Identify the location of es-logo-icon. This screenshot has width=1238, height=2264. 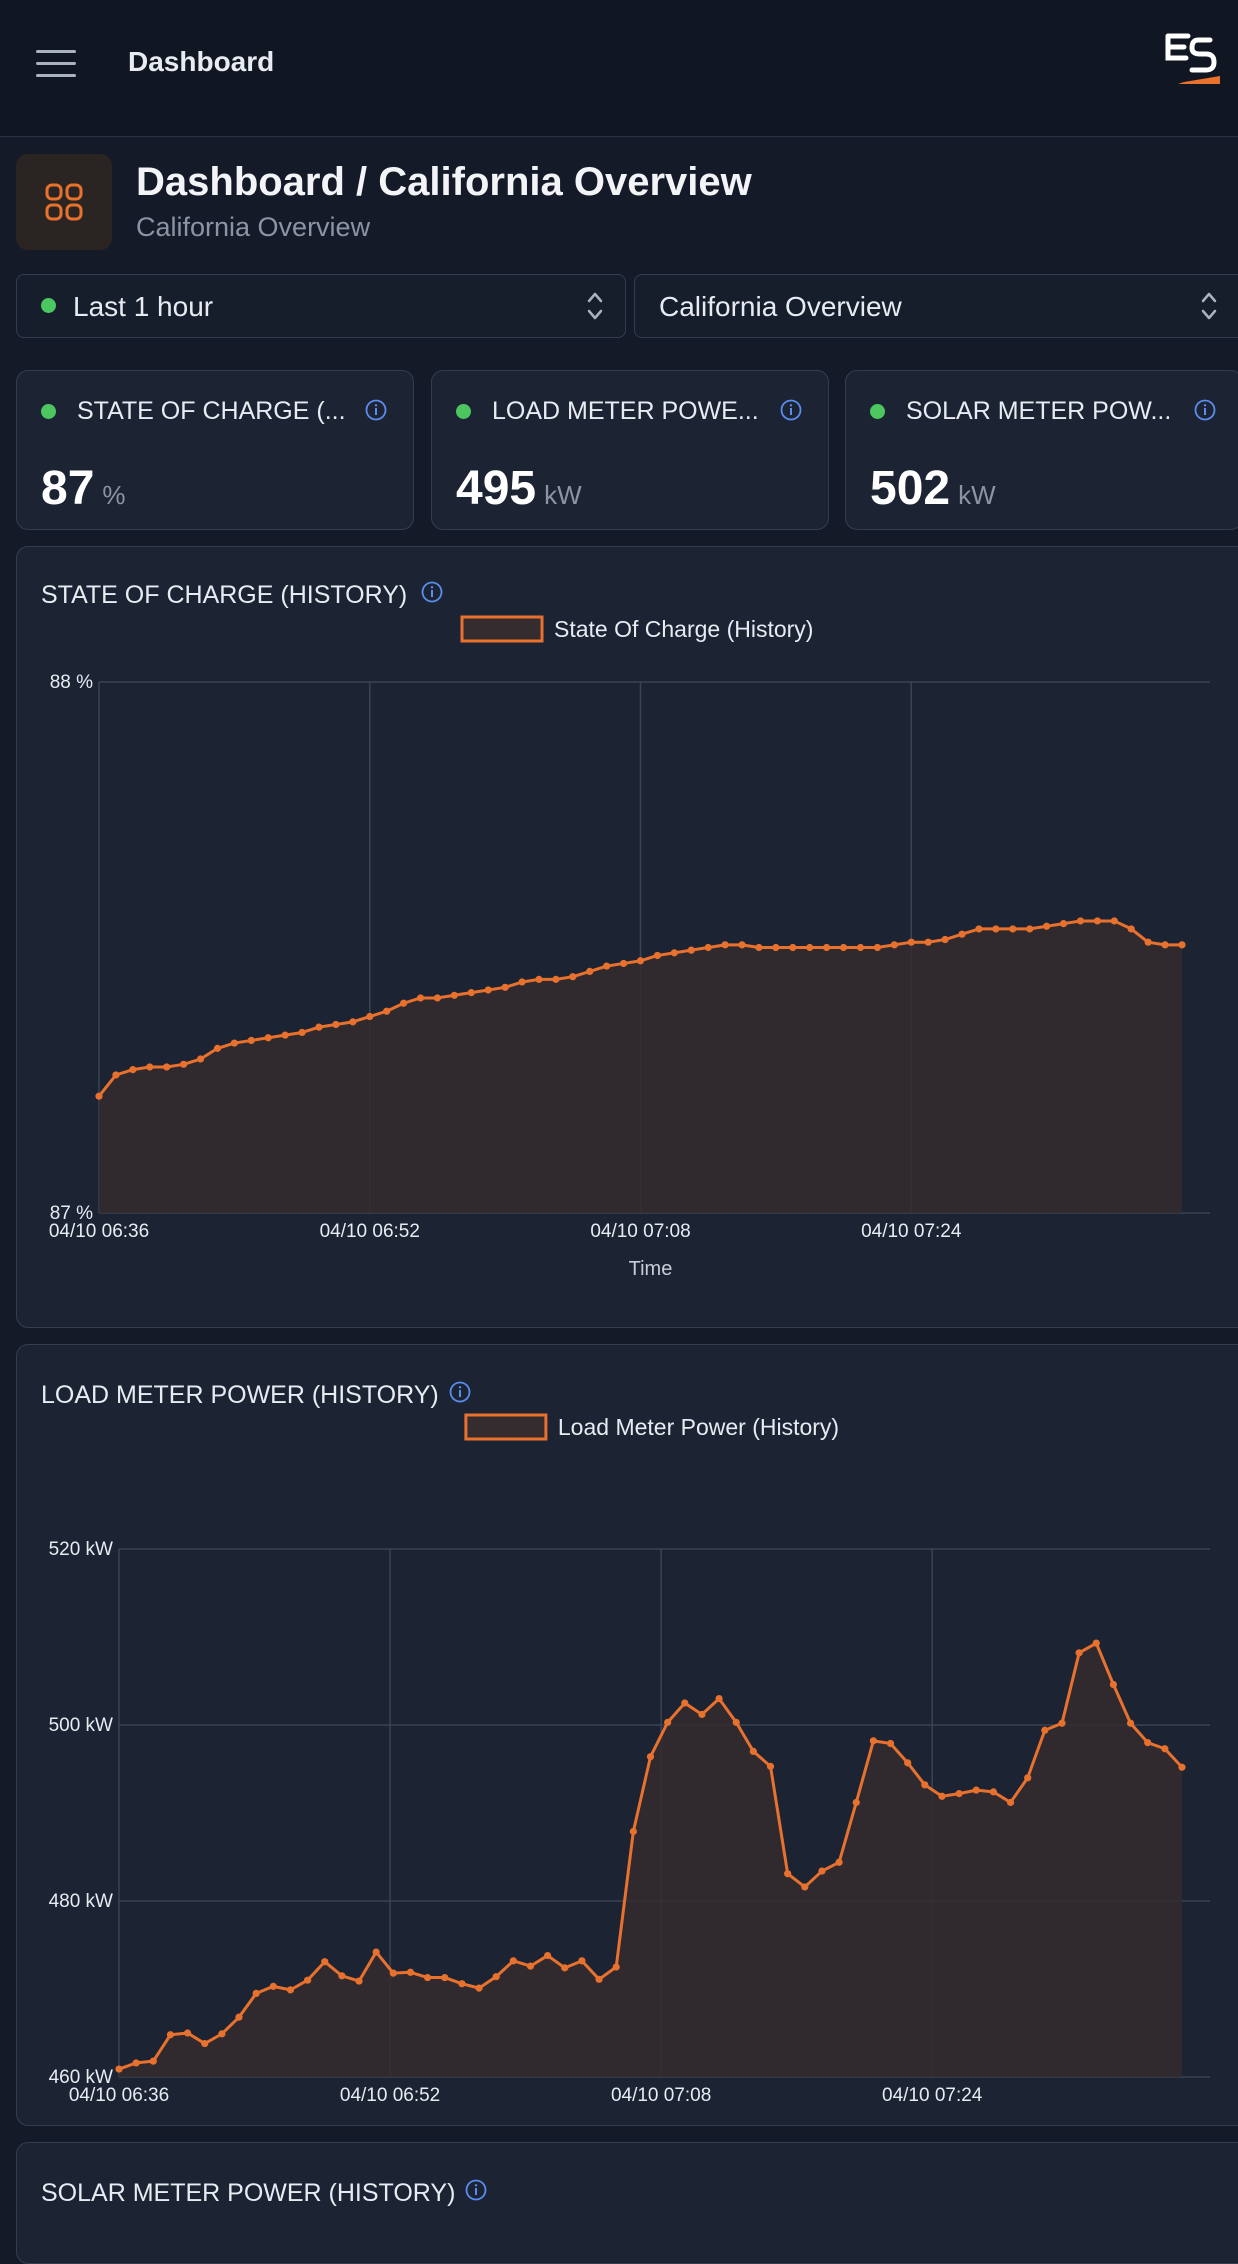
(1192, 58).